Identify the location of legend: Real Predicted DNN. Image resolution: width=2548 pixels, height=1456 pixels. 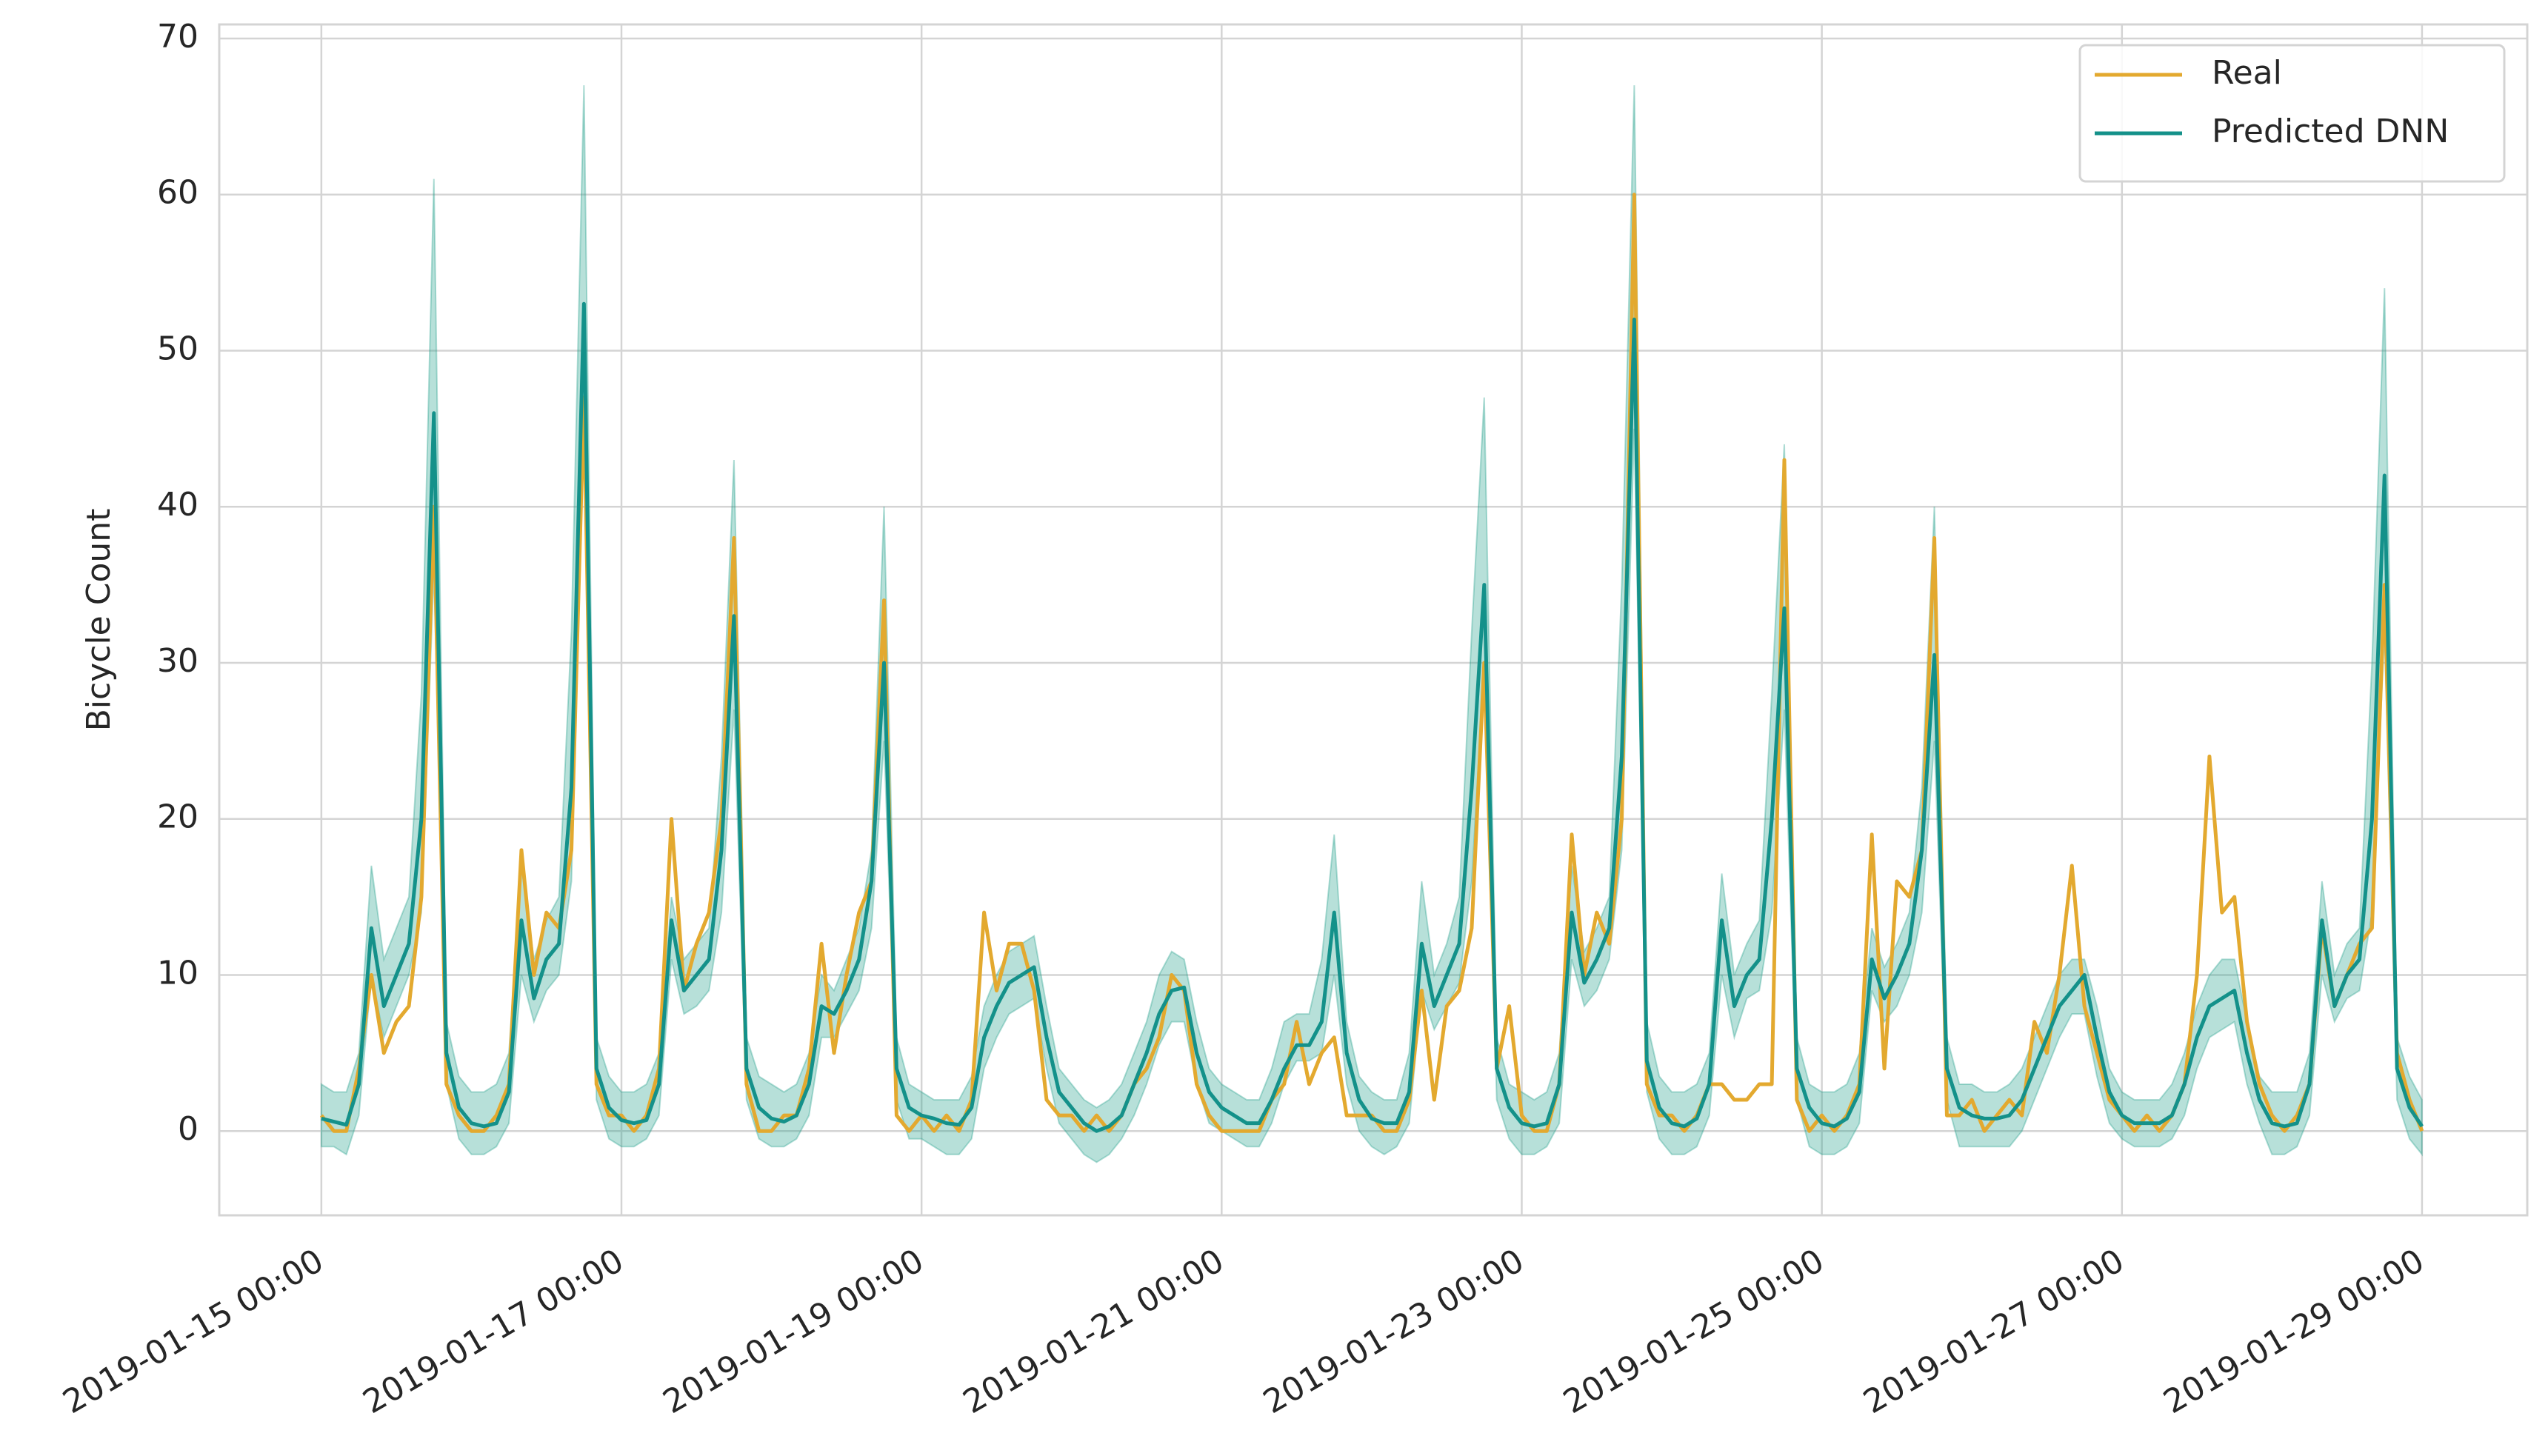
(2292, 114).